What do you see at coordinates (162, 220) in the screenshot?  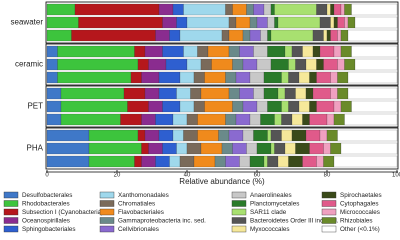 I see `legend-label: Gammaproteobacteria inc. sed.` at bounding box center [162, 220].